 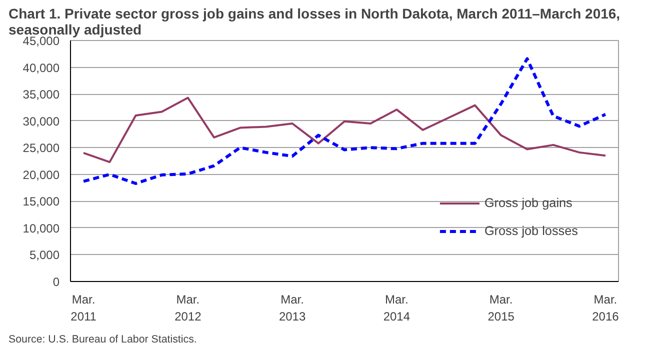 What do you see at coordinates (41, 175) in the screenshot?
I see `y-tick-label: 20,000` at bounding box center [41, 175].